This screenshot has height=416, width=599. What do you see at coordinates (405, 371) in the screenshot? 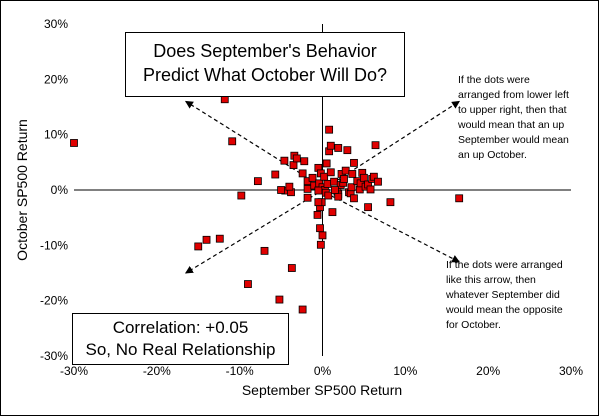
I see `x-tick-label: 10%` at bounding box center [405, 371].